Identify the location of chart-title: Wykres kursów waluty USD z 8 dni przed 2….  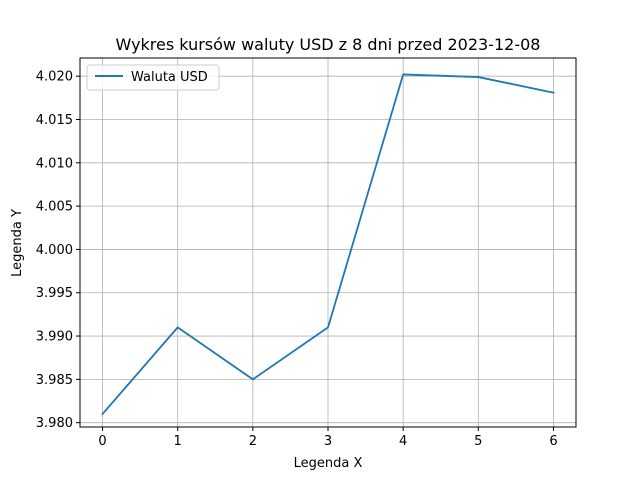
(328, 44).